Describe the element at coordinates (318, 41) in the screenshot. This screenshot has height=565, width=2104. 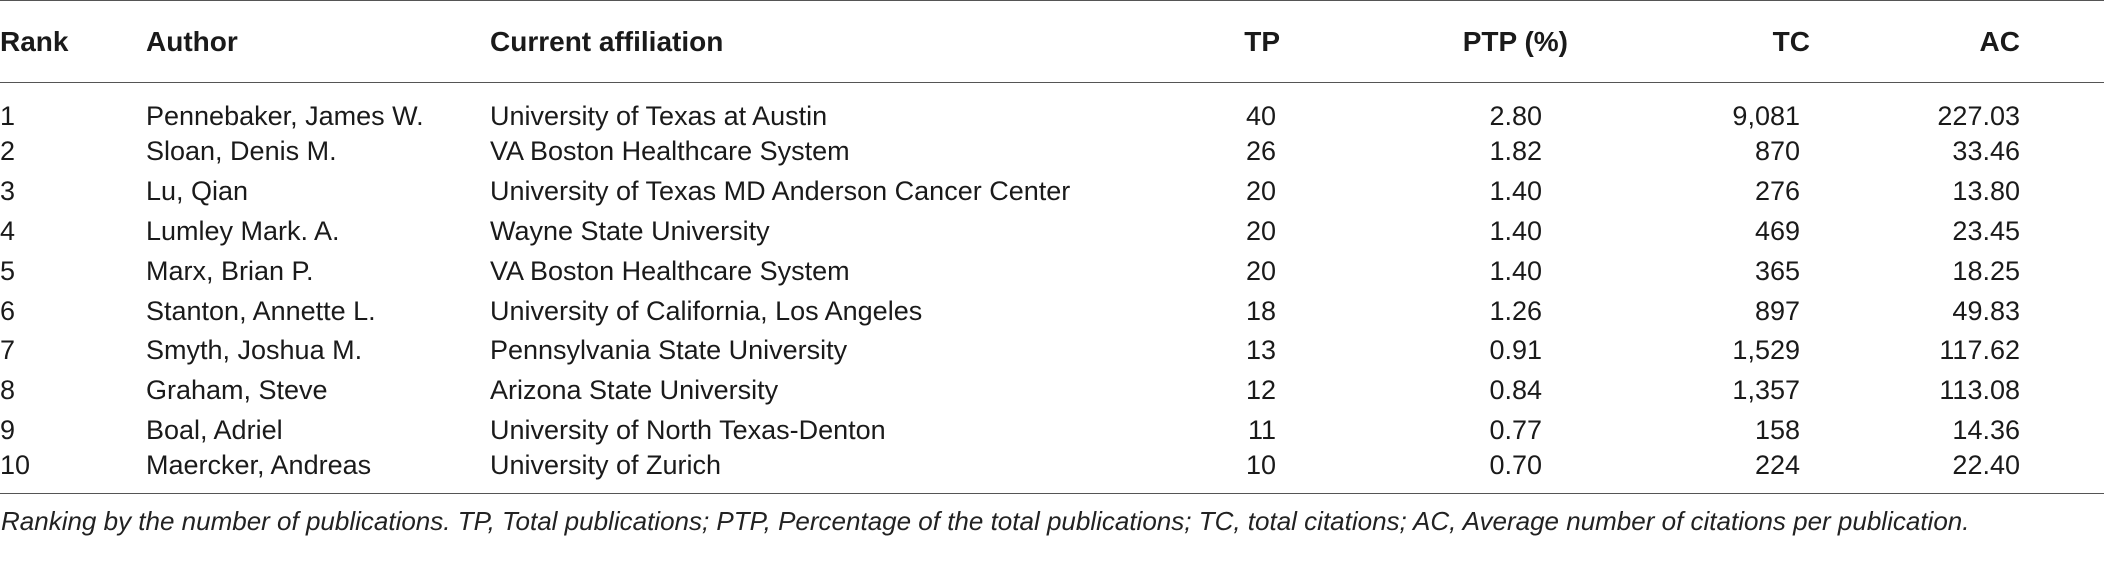
I see `column-header-author: Author` at that location.